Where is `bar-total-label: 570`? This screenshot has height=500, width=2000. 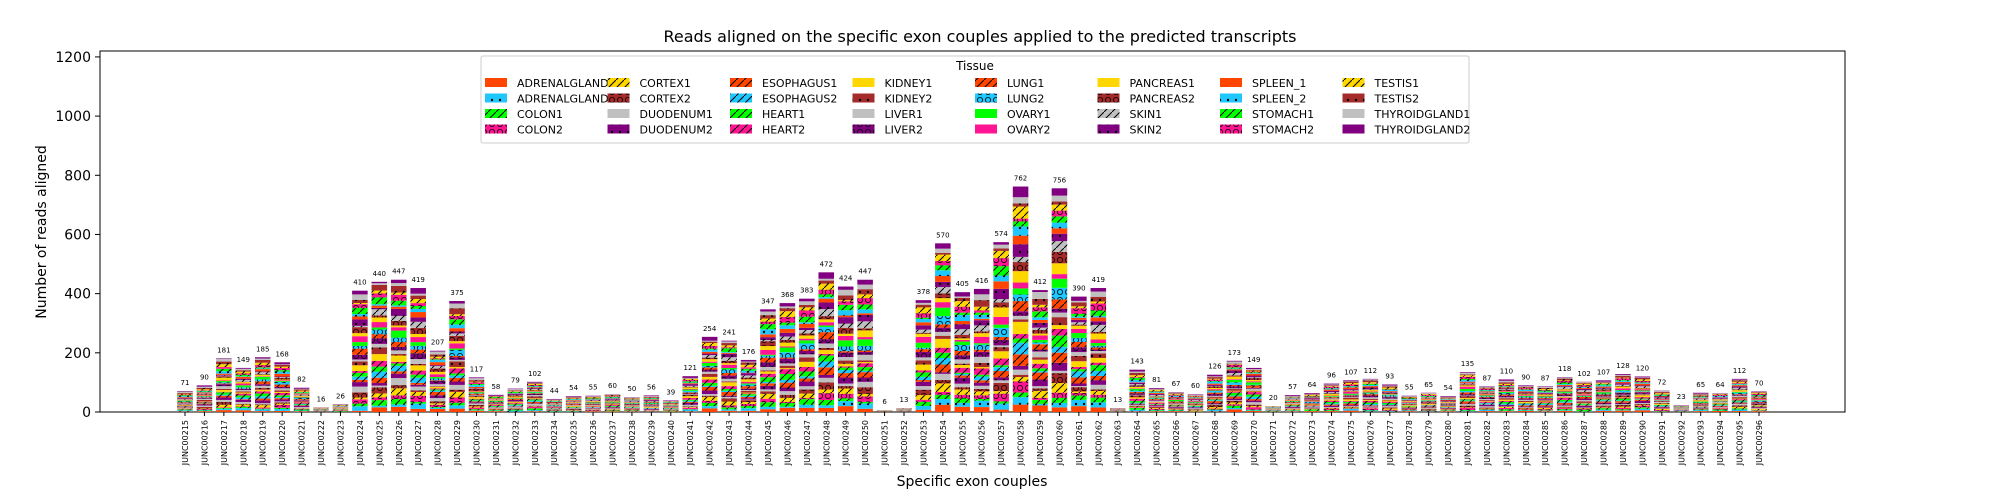 bar-total-label: 570 is located at coordinates (942, 235).